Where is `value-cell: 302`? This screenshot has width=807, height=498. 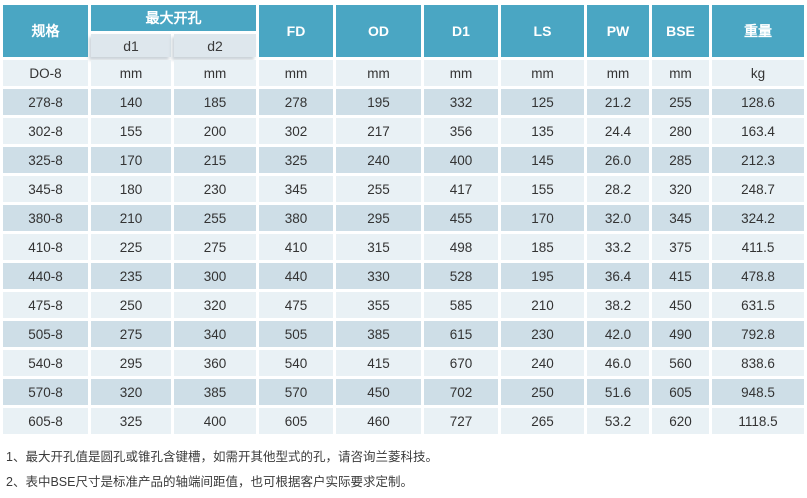
value-cell: 302 is located at coordinates (296, 131).